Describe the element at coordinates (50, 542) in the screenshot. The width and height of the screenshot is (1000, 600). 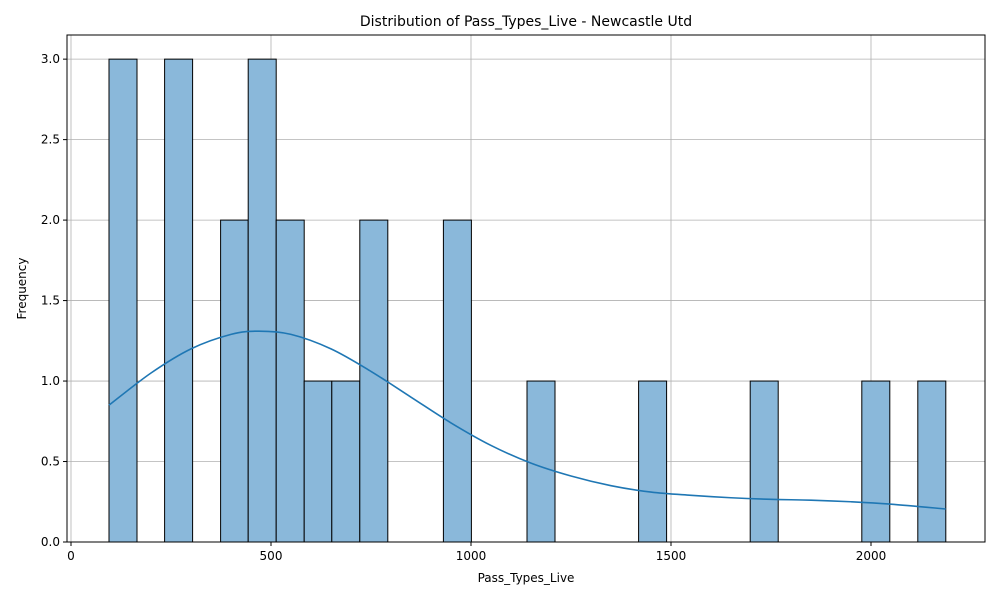
I see `y-tick-label-0: 0.0` at that location.